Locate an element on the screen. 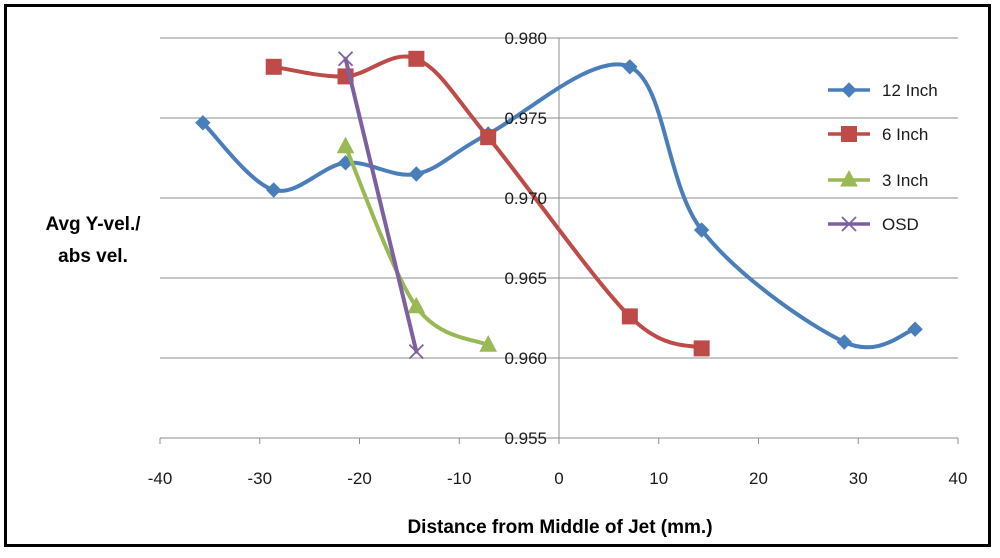  y-tick-label: 0.960 is located at coordinates (525, 358).